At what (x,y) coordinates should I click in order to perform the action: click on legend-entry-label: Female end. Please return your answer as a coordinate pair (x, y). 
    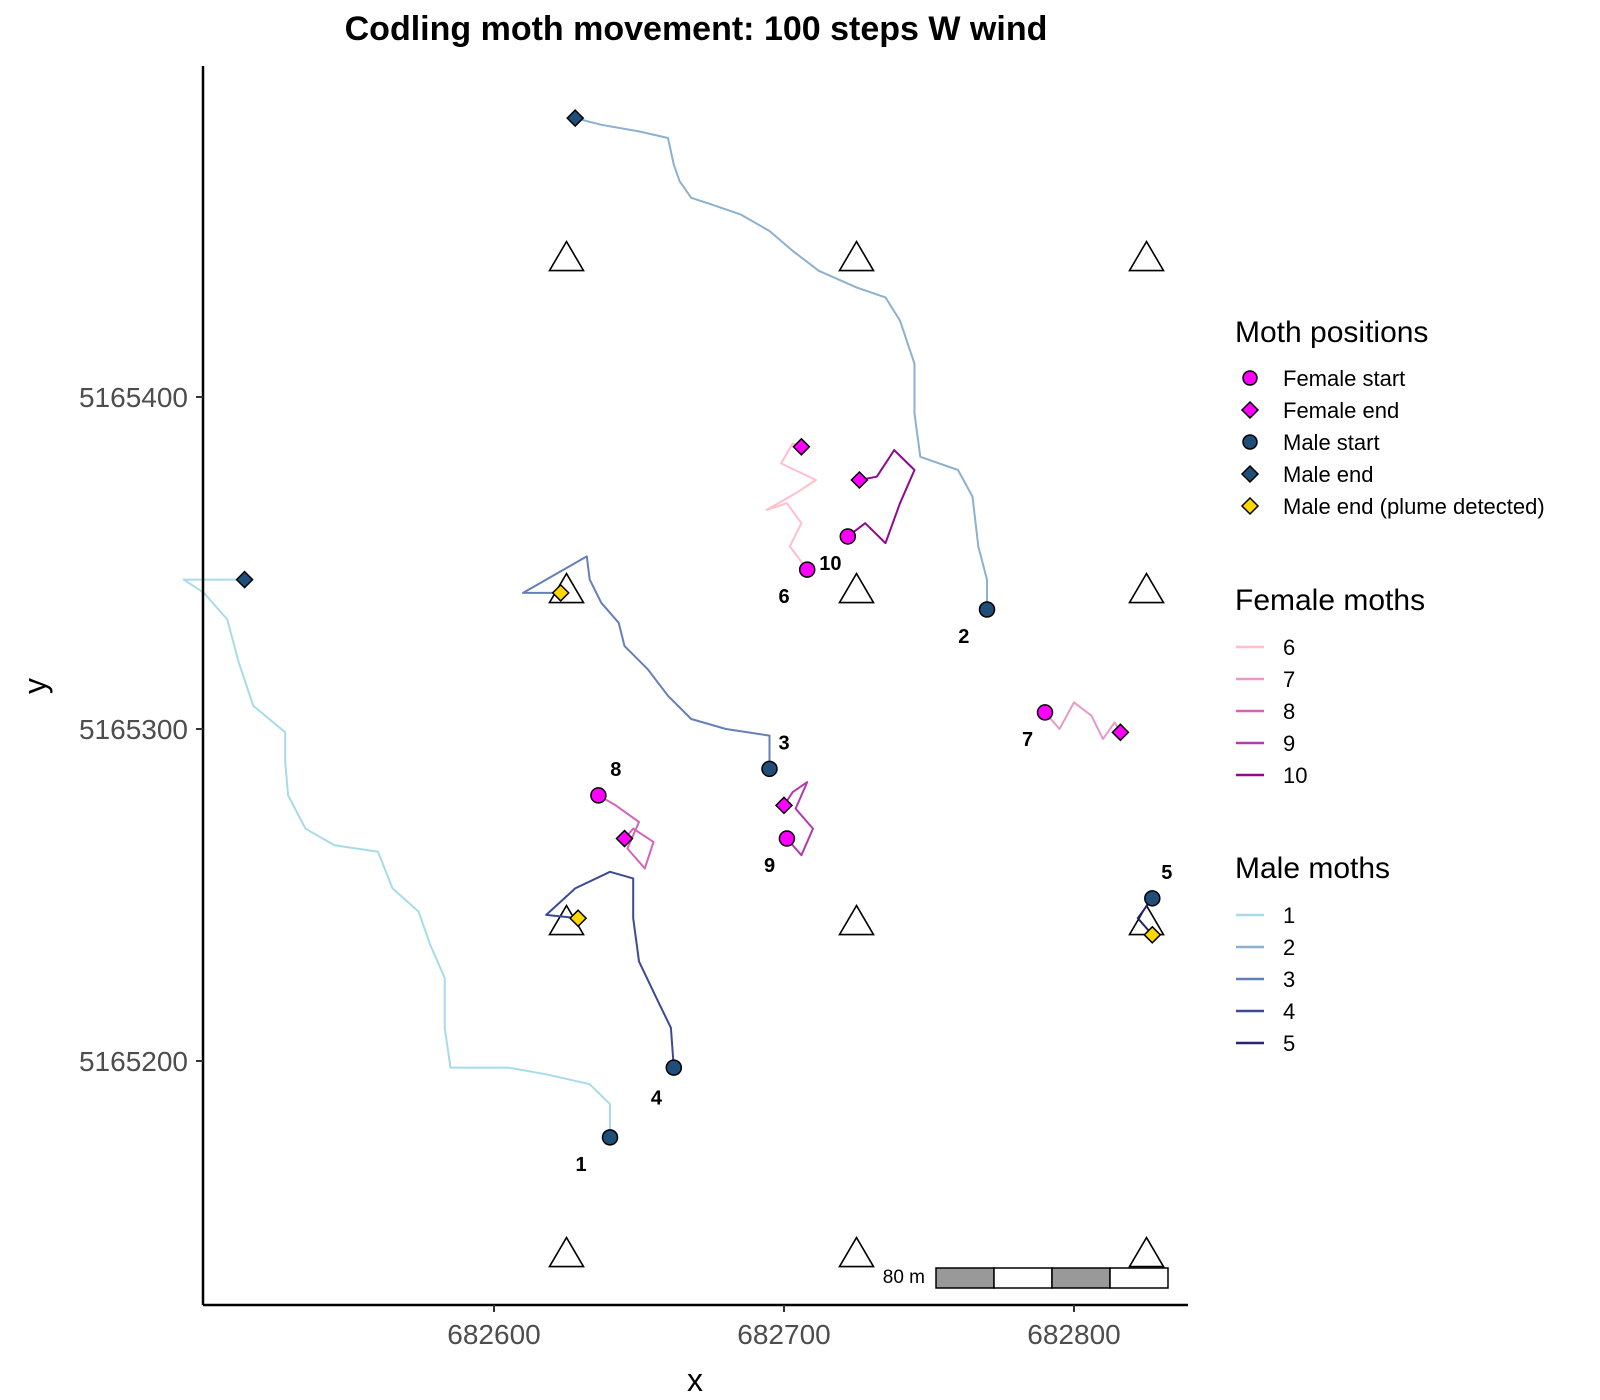
    Looking at the image, I should click on (1341, 410).